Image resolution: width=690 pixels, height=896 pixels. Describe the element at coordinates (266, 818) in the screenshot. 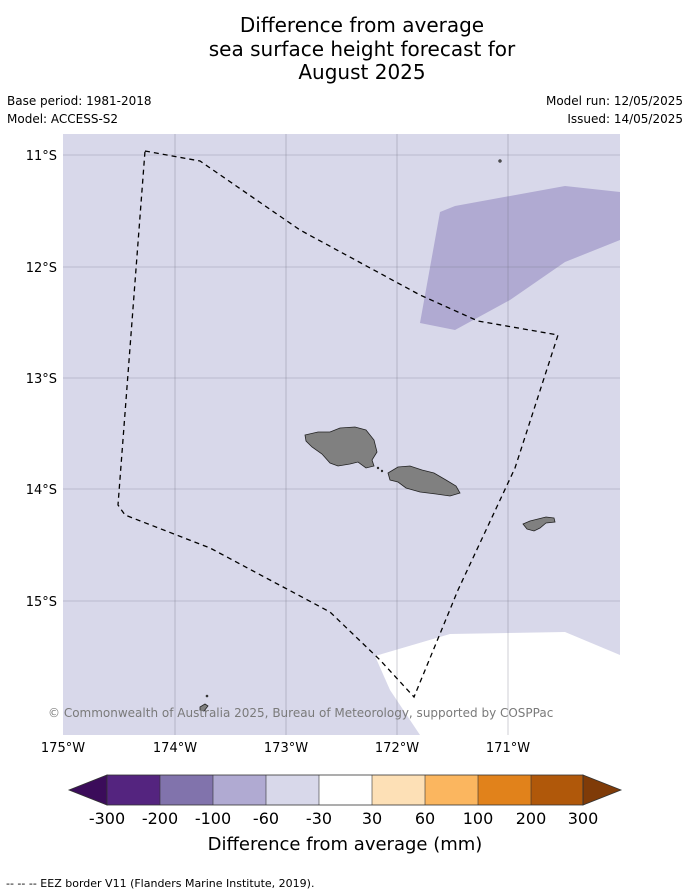

I see `colorbar-tick-3: -60` at that location.